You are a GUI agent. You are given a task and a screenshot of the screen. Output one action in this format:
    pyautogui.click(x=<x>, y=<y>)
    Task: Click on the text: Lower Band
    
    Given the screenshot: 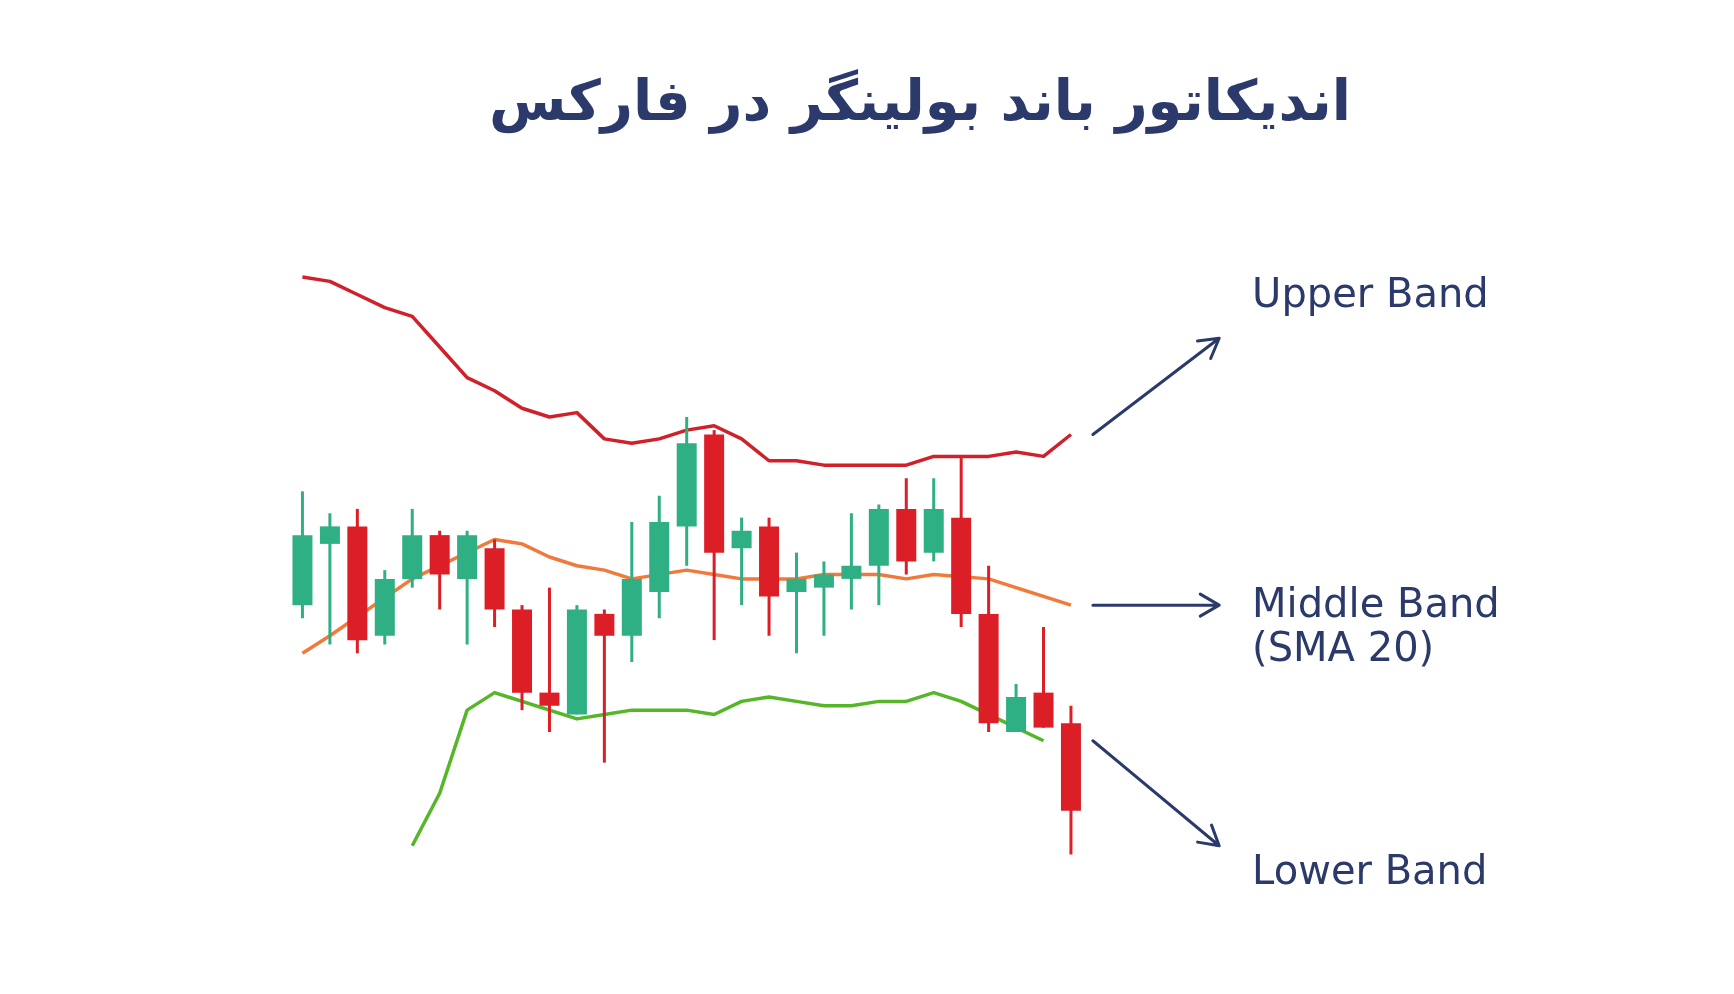 What is the action you would take?
    pyautogui.click(x=1370, y=870)
    